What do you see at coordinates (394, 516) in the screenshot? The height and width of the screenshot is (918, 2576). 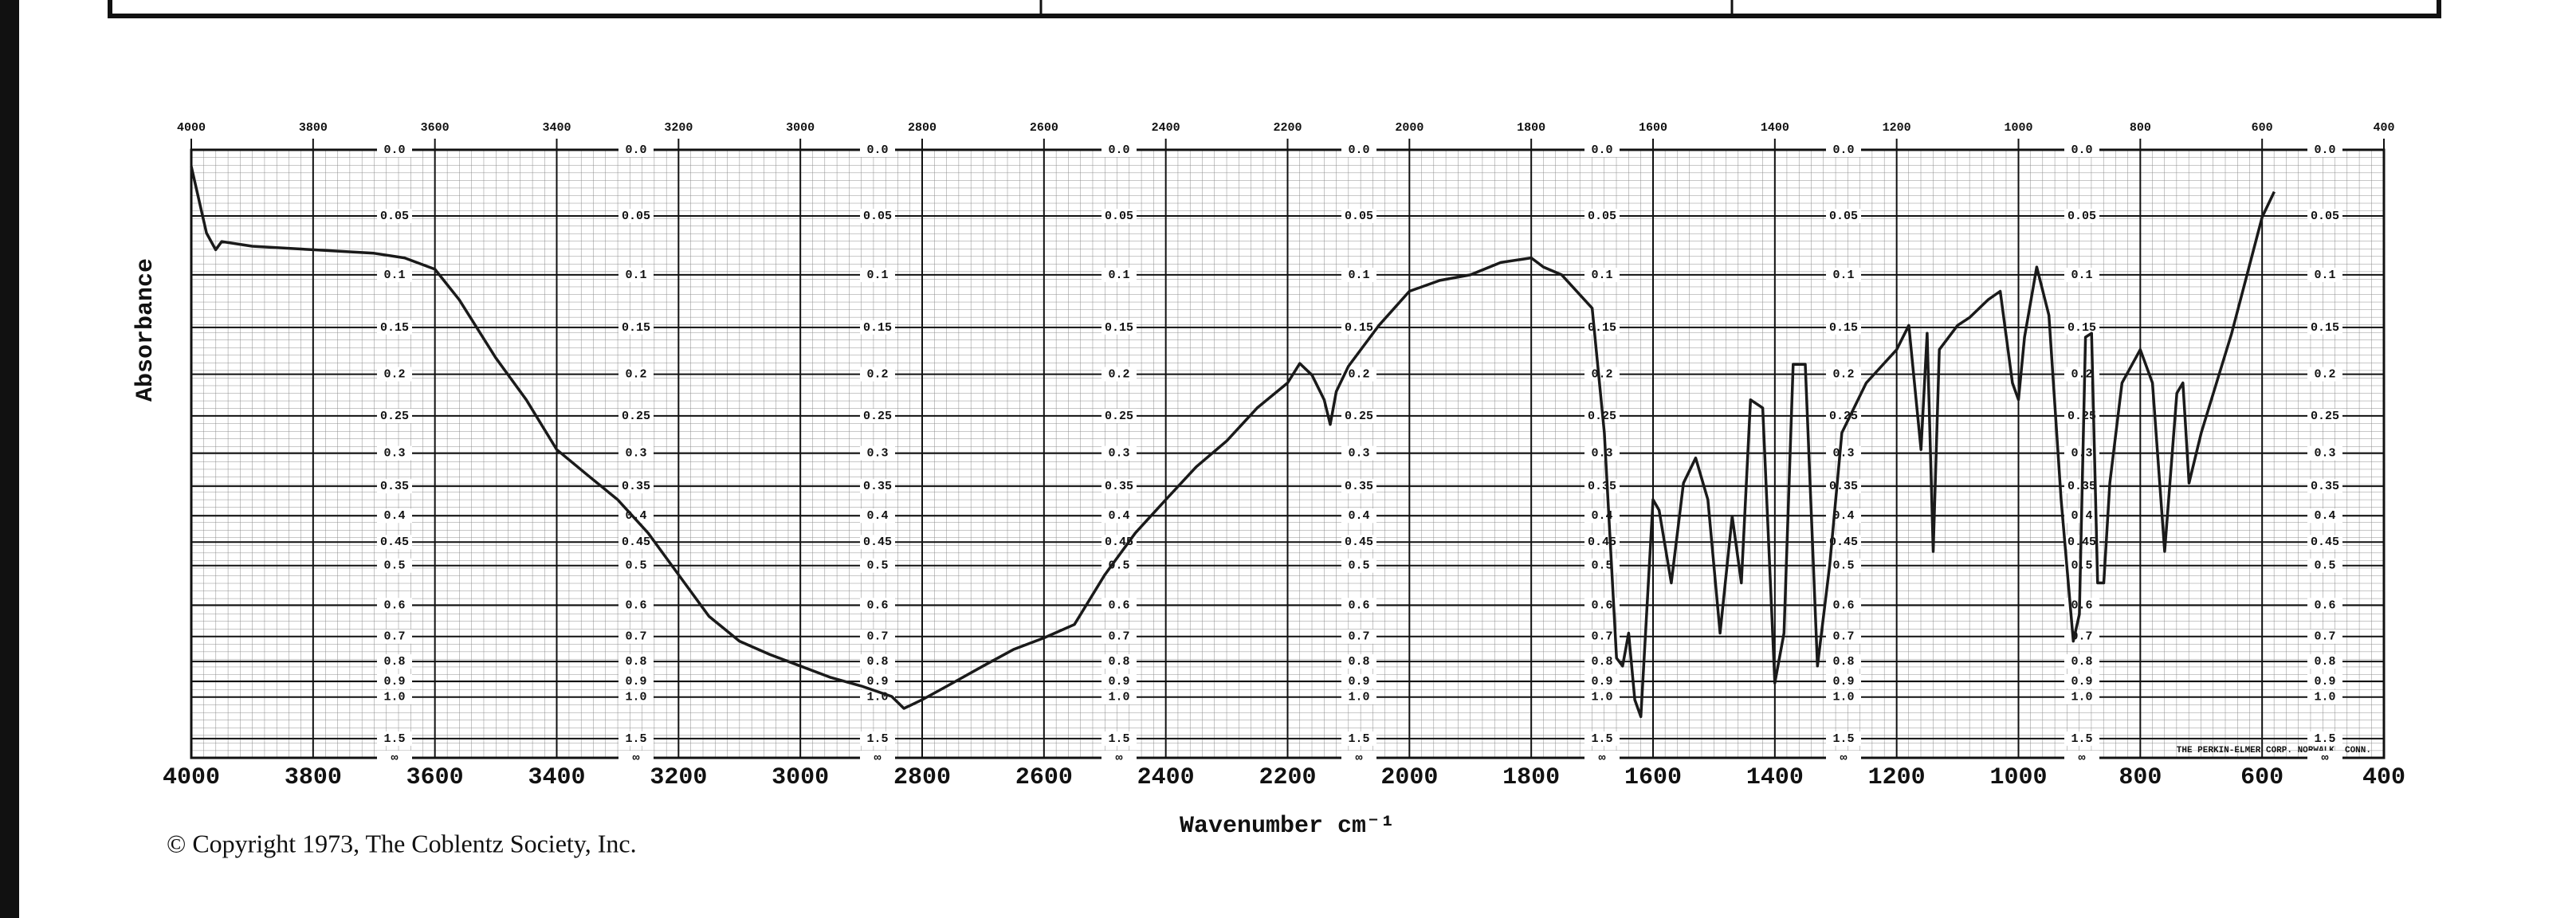 I see `y-tick-label: 0.4` at bounding box center [394, 516].